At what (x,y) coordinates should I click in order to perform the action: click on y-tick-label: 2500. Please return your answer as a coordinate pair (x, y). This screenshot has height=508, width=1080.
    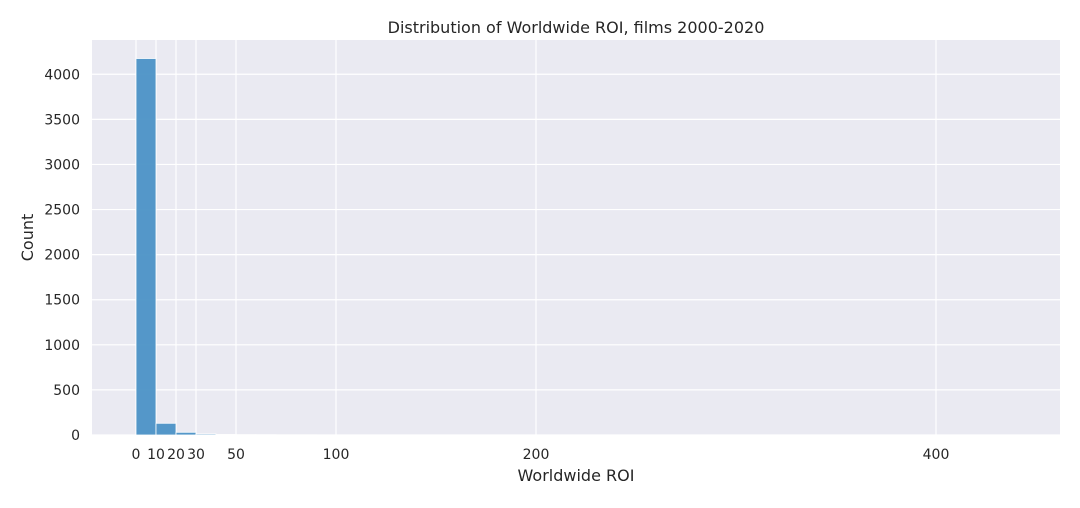
    Looking at the image, I should click on (62, 211).